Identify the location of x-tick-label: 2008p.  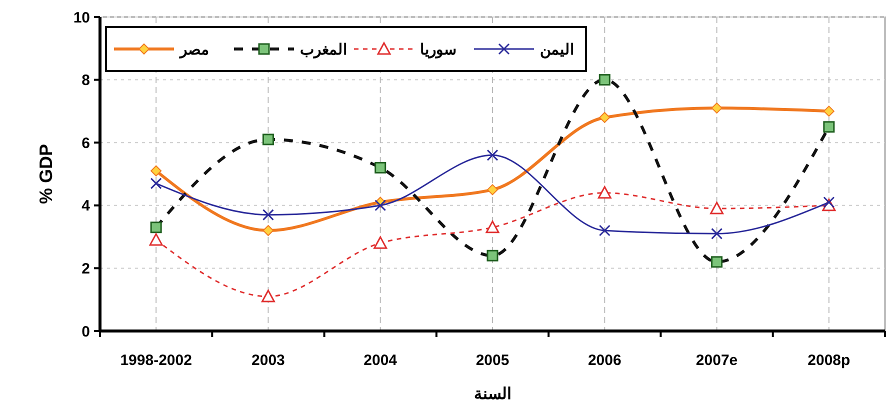
(829, 360).